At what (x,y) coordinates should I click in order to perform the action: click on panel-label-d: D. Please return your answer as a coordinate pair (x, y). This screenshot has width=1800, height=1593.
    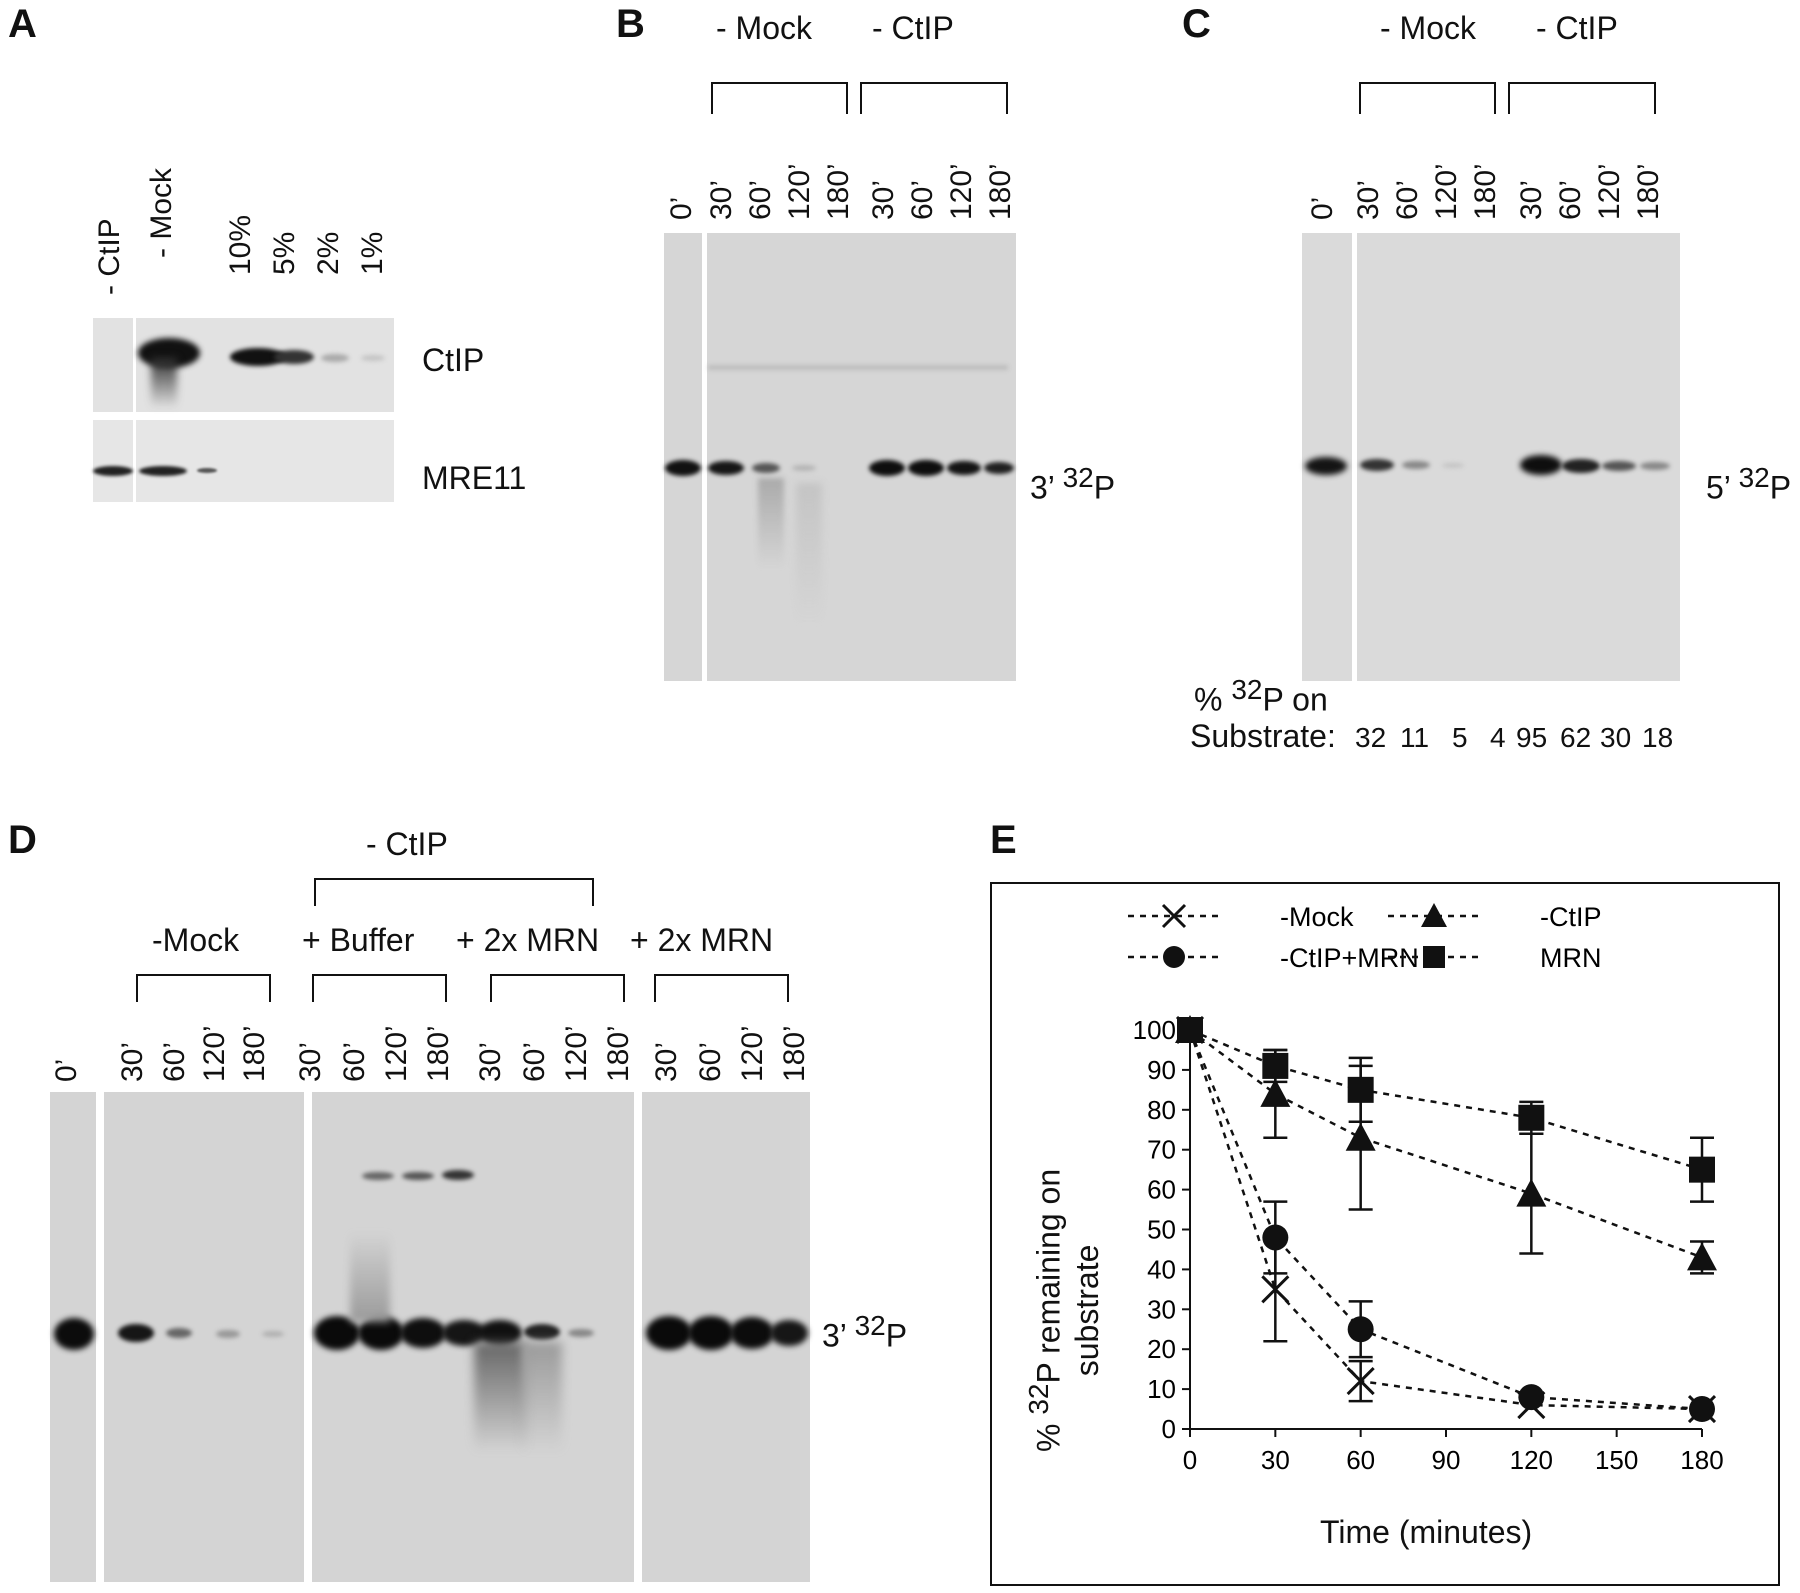
    Looking at the image, I should click on (22, 840).